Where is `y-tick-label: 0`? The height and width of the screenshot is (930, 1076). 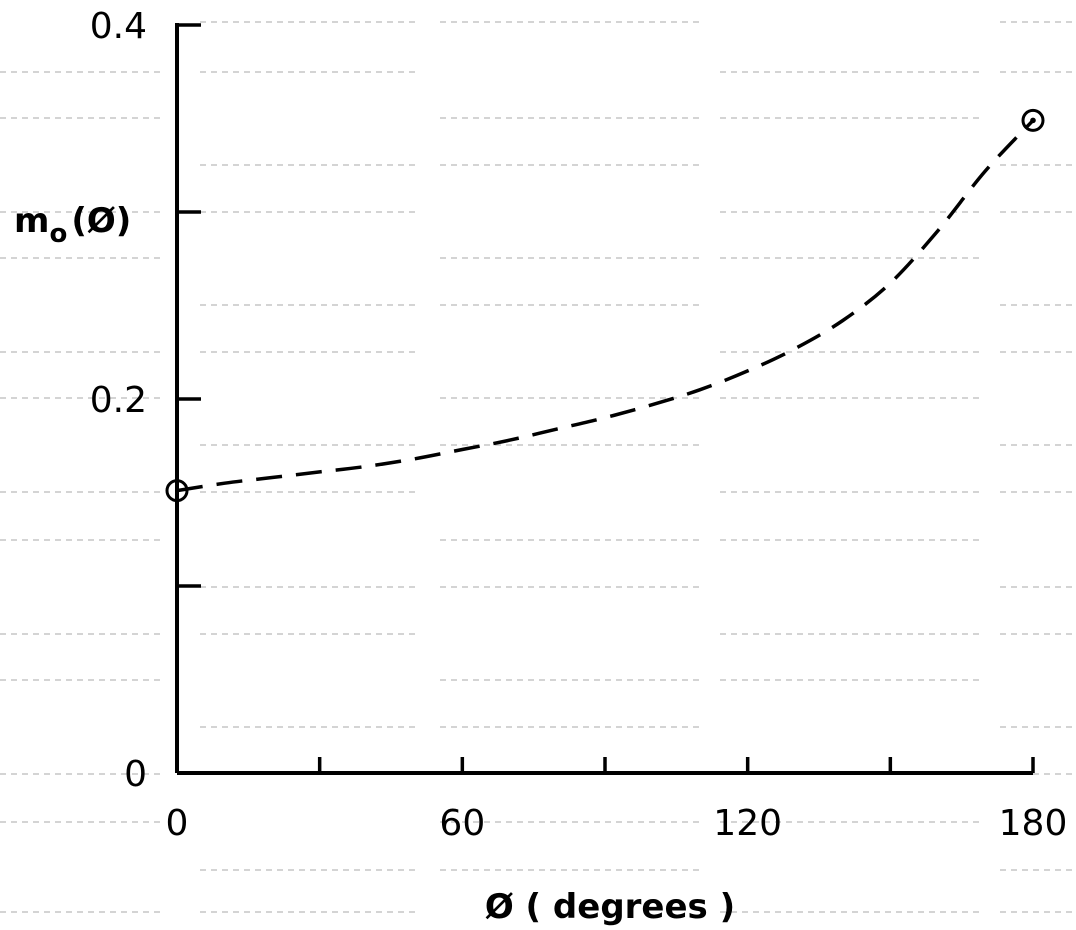
y-tick-label: 0 is located at coordinates (135, 774).